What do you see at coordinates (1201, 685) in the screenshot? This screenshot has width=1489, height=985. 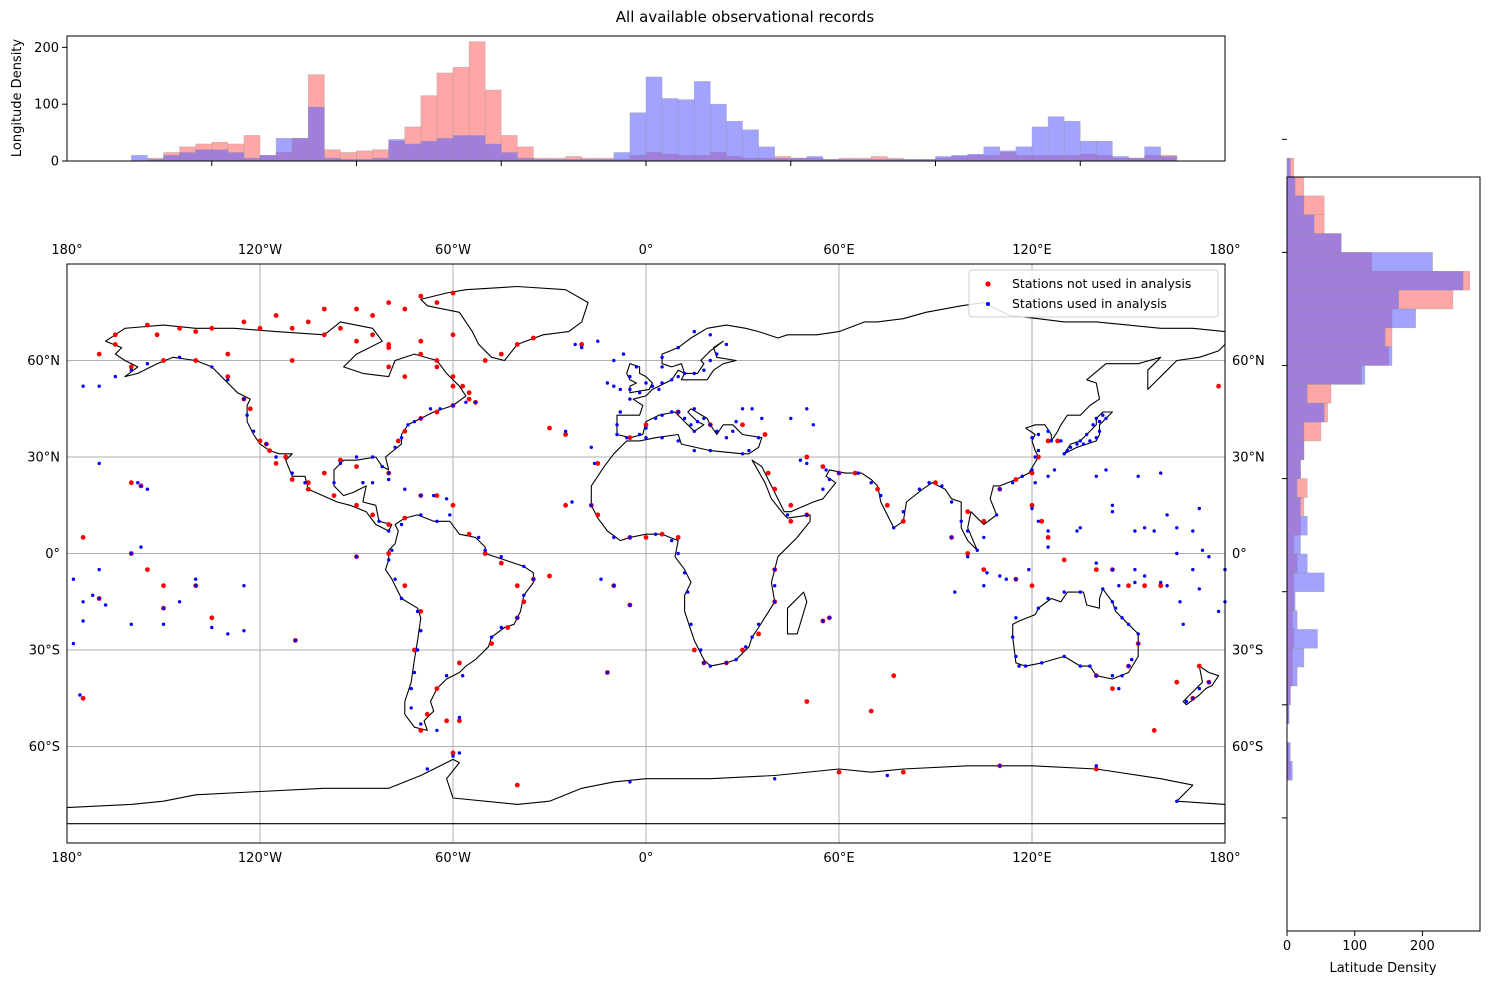 I see `coastline-new-zealand` at bounding box center [1201, 685].